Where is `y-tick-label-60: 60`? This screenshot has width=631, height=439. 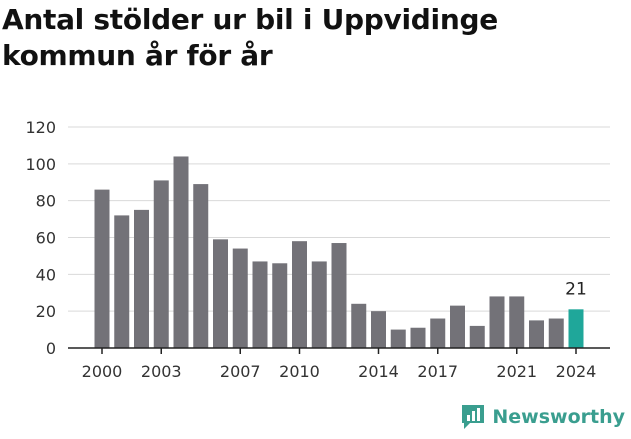
y-tick-label-60: 60 is located at coordinates (46, 238).